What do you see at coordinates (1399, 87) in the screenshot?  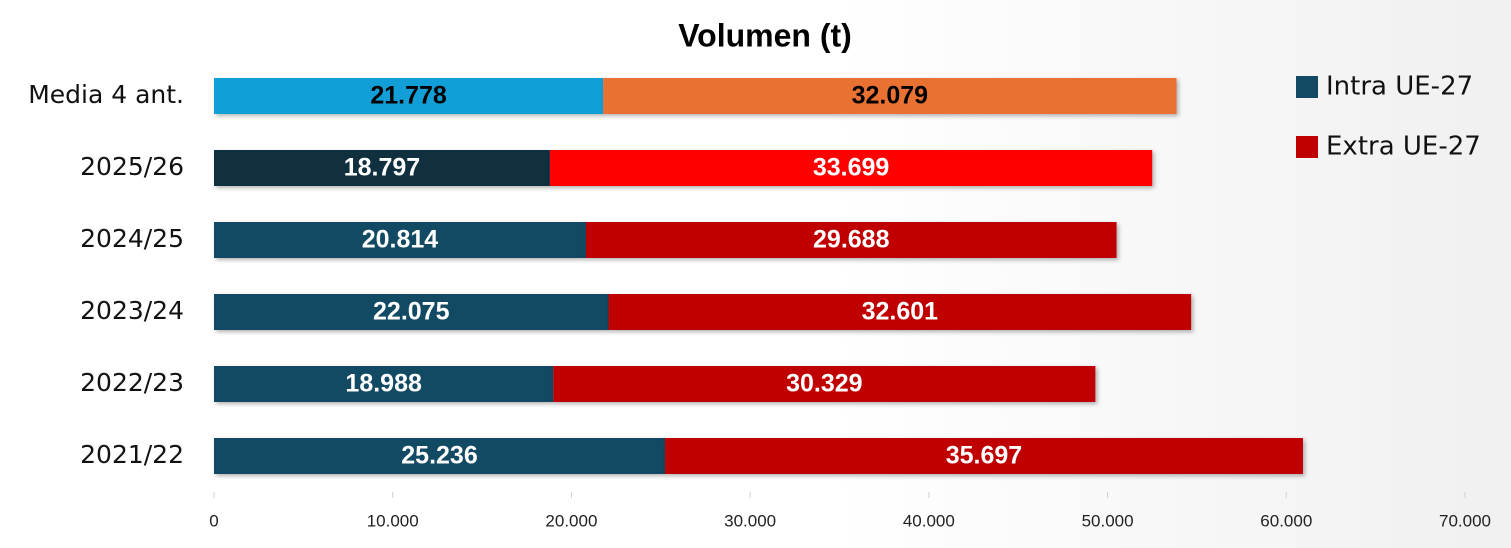 I see `legend-label: Intra UE-27` at bounding box center [1399, 87].